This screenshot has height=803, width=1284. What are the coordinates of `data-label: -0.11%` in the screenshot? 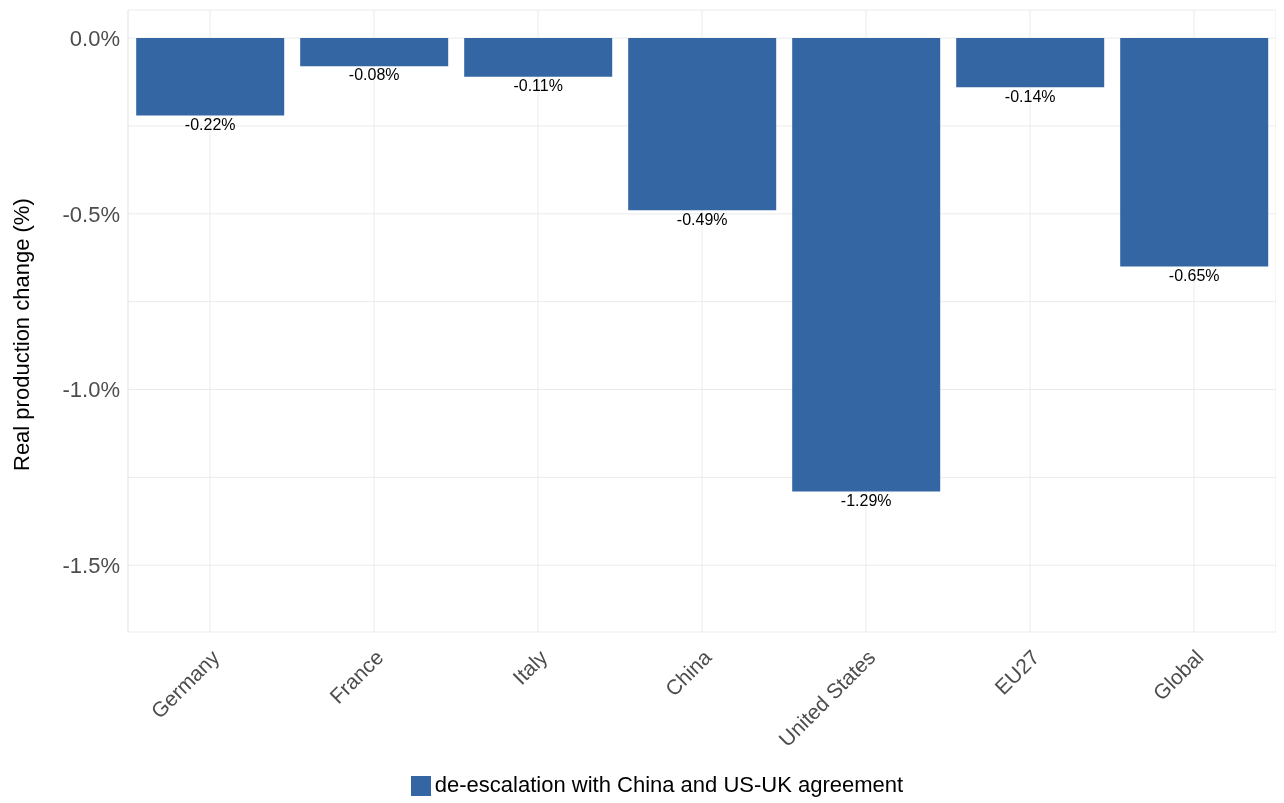 It's located at (538, 85).